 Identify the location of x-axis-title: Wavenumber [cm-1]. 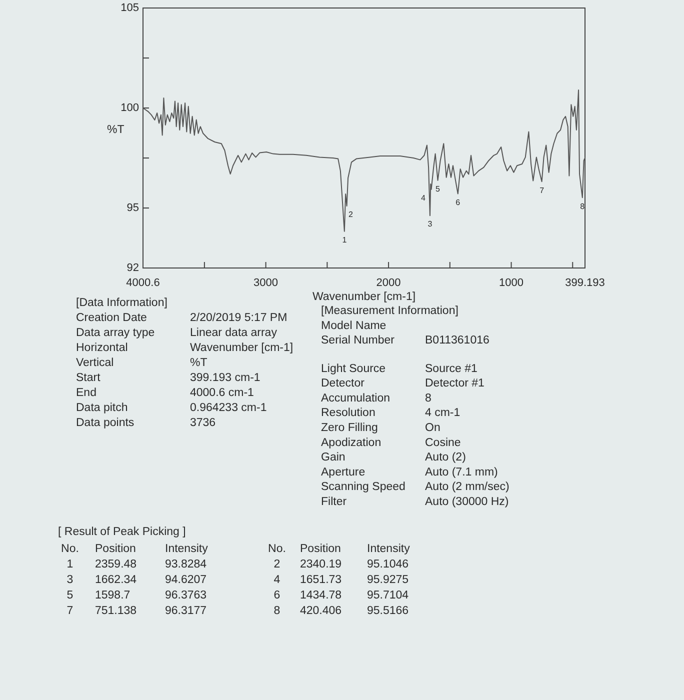
(364, 297).